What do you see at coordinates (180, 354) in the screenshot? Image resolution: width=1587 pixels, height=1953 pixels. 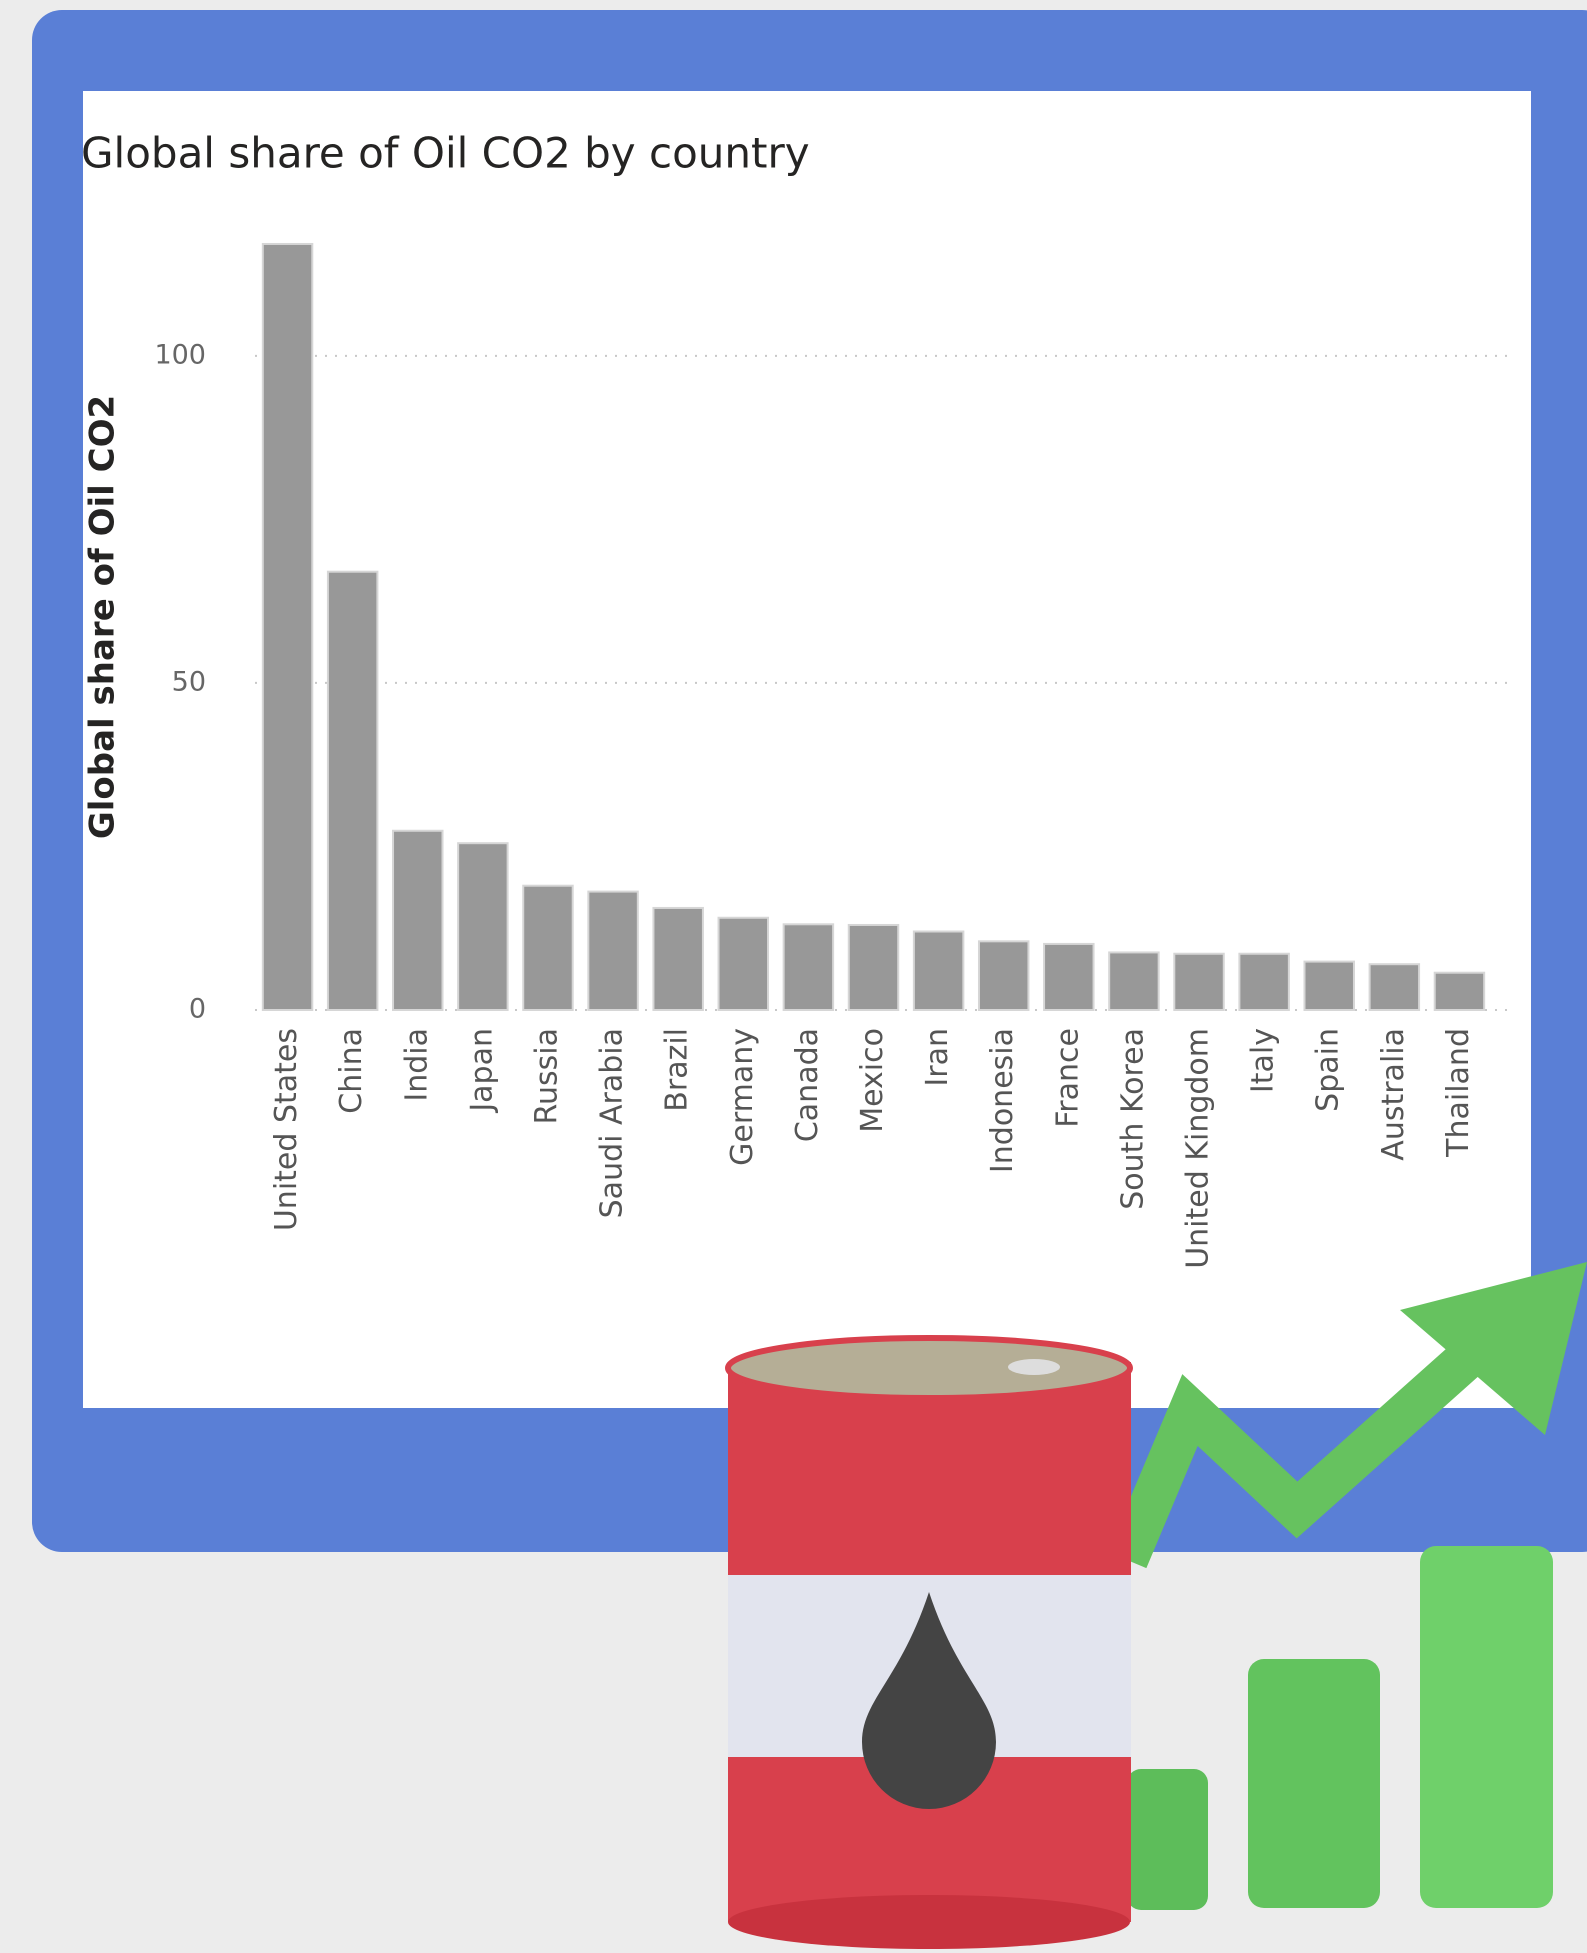 I see `y-tick-label: 100` at bounding box center [180, 354].